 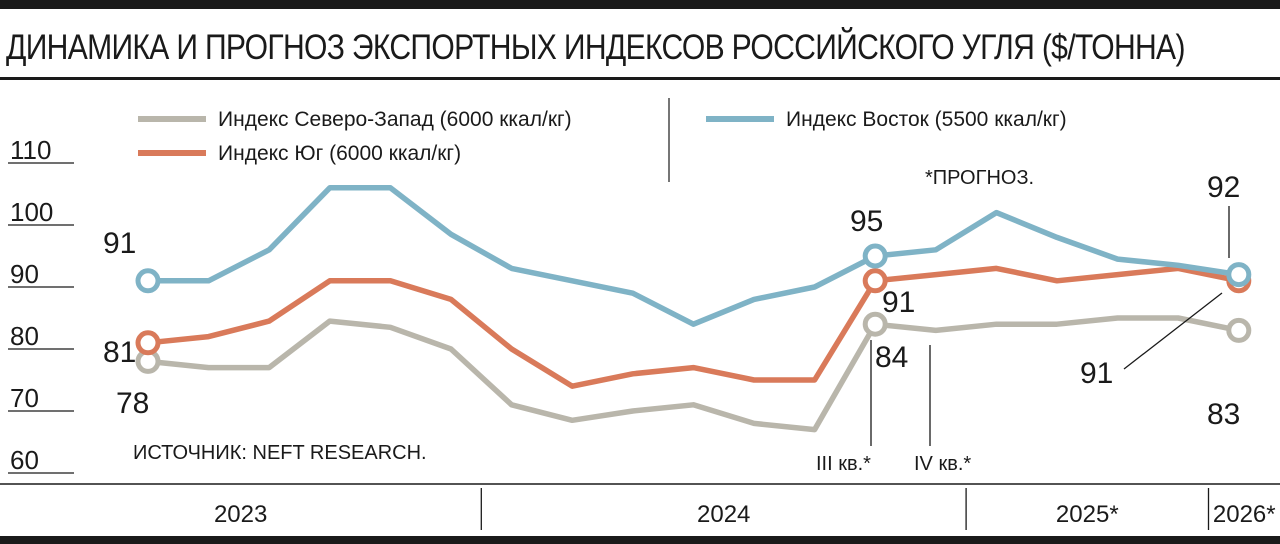 I want to click on label-start-yug: 81, so click(x=119, y=352).